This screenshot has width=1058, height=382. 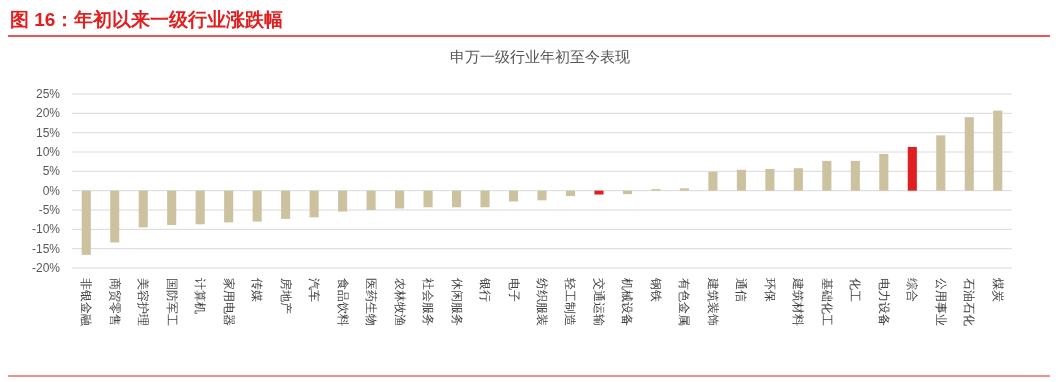 I want to click on y-tick-label: 0%, so click(x=51, y=190).